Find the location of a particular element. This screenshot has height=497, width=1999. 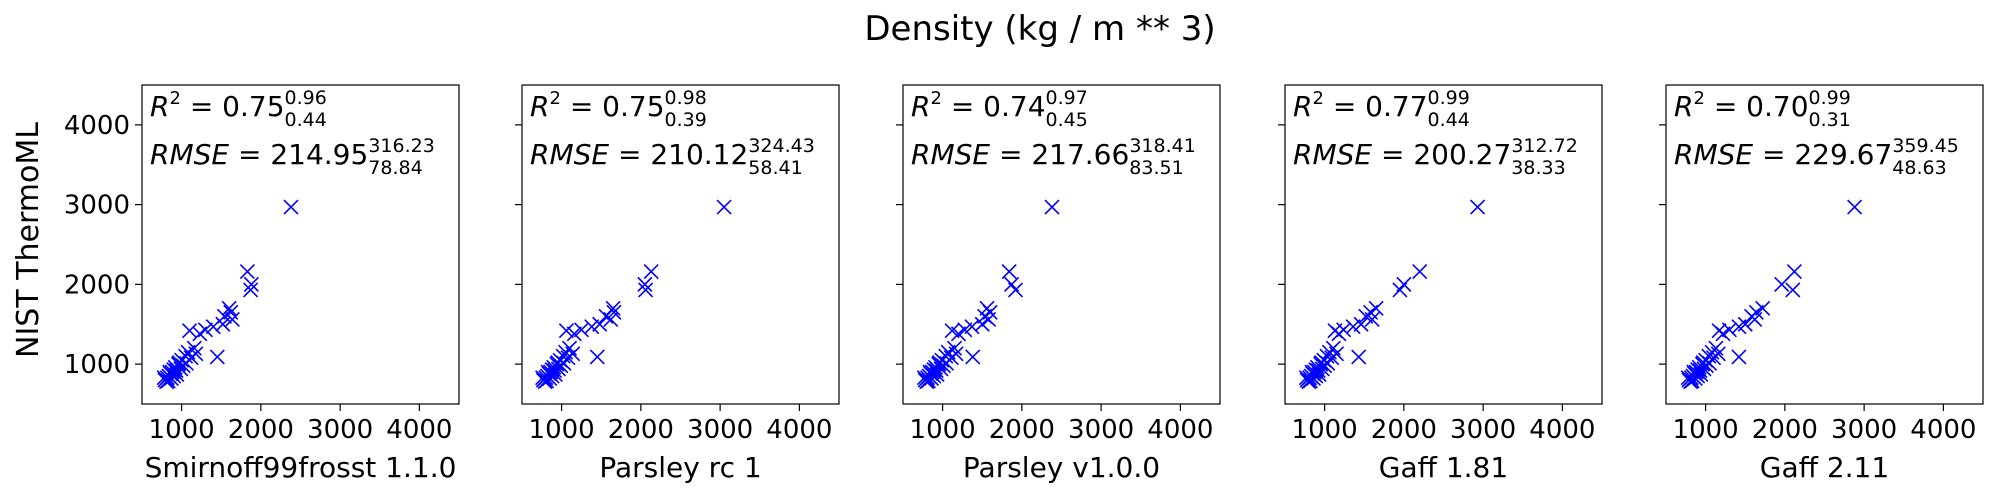

r2-annotation: R2 = 0.770.99 0.44 is located at coordinates (1381, 109).